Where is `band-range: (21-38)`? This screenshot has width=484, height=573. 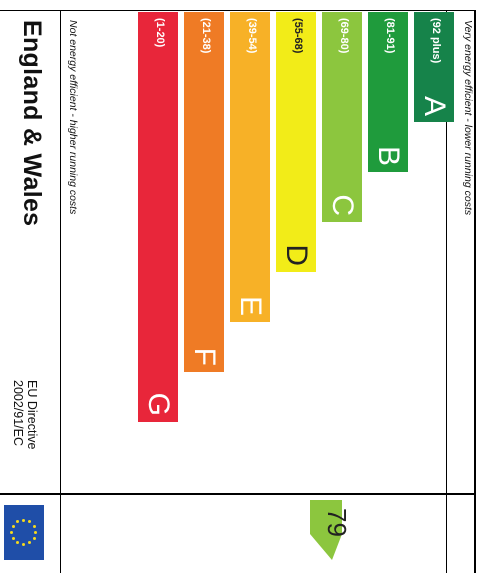 band-range: (21-38) is located at coordinates (206, 36).